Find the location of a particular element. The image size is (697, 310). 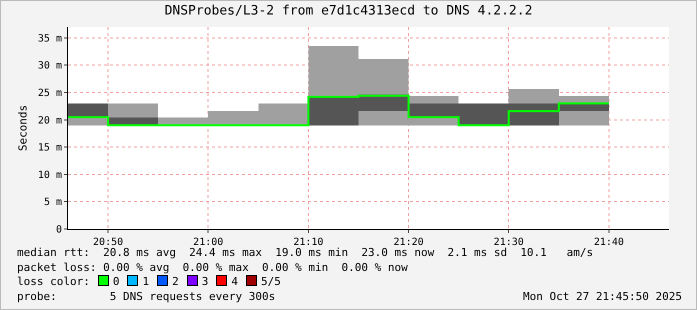

y-tick-label: 0 is located at coordinates (59, 230).